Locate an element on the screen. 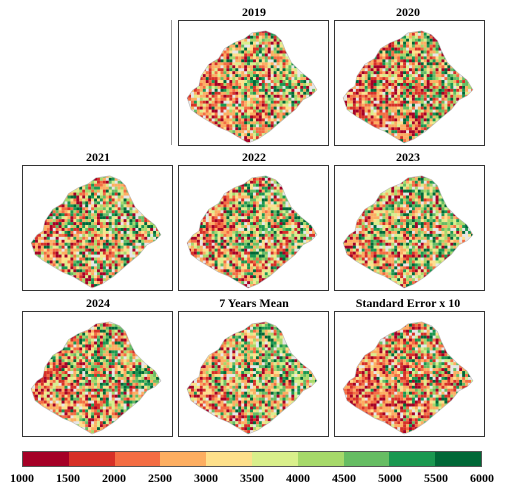  panel-title-2020: 2020 is located at coordinates (408, 12).